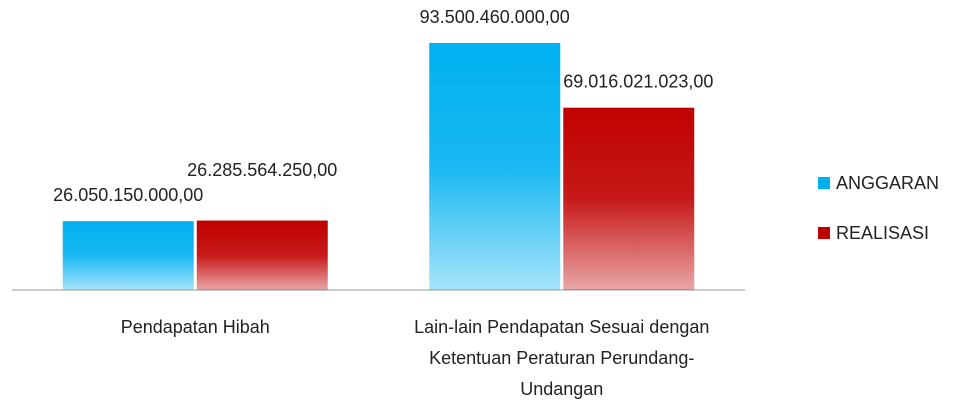  Describe the element at coordinates (887, 183) in the screenshot. I see `legend-label: ANGGARAN` at that location.